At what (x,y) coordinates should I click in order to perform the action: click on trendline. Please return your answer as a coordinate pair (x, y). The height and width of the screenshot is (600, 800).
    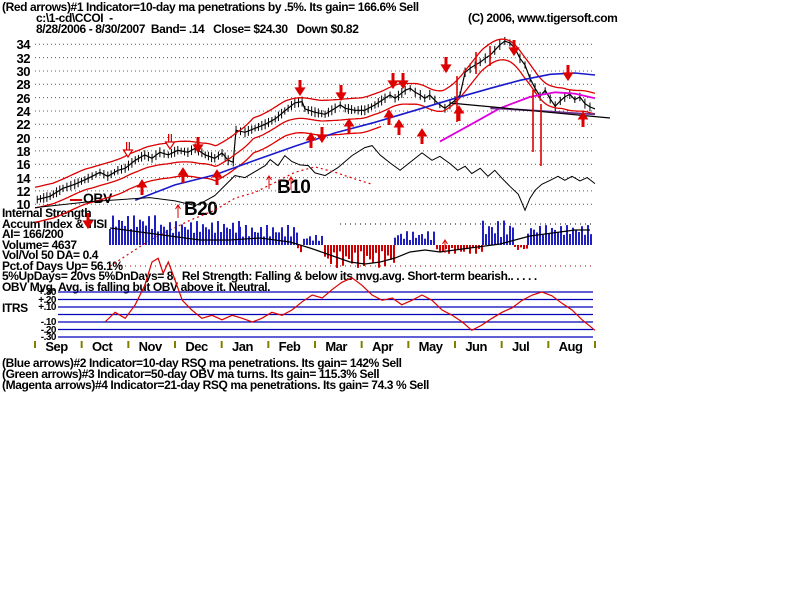
    Looking at the image, I should click on (530, 110).